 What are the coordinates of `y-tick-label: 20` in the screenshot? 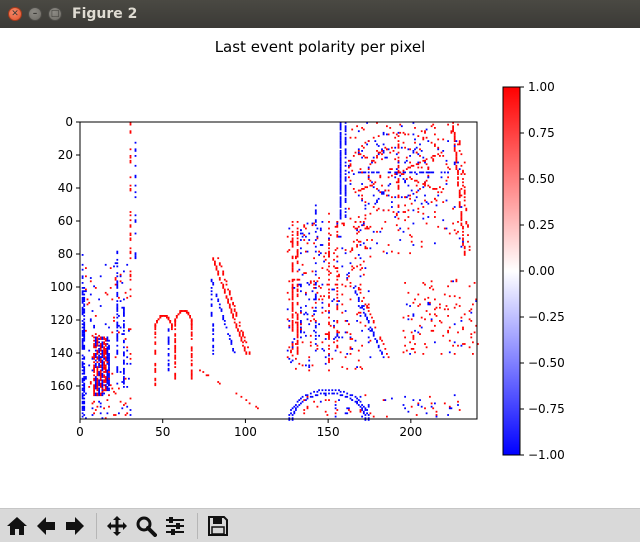 It's located at (65, 155).